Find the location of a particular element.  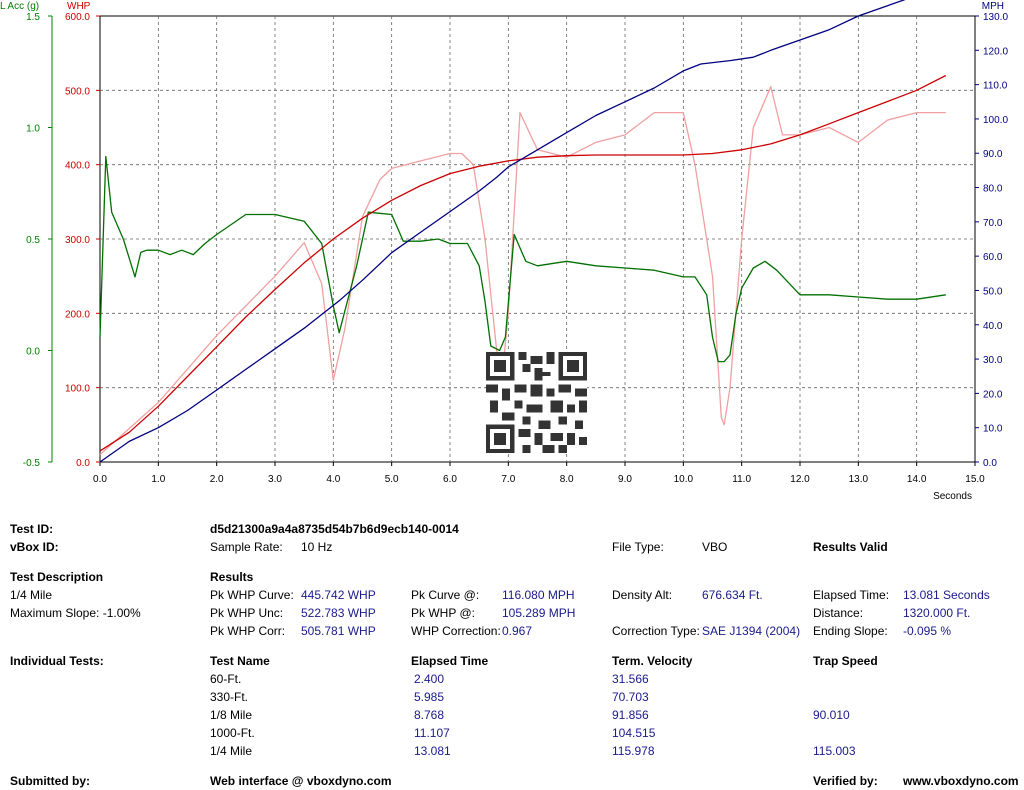

pk-whp-corr-label: Pk WHP Corr: is located at coordinates (248, 631).